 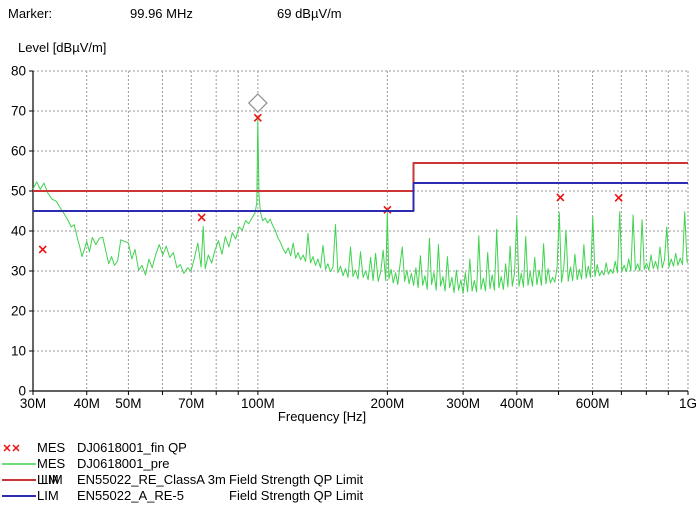 I want to click on x-tick-label: 200M, so click(x=387, y=403).